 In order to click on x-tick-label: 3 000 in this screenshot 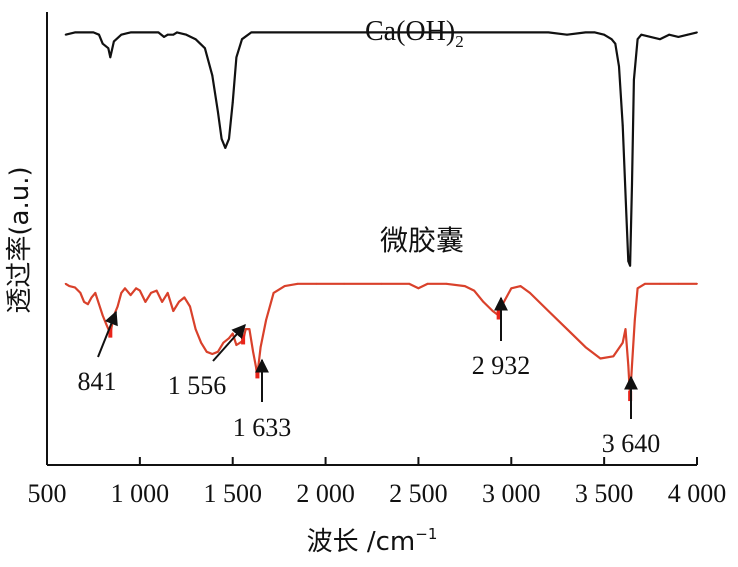, I will do `click(511, 493)`.